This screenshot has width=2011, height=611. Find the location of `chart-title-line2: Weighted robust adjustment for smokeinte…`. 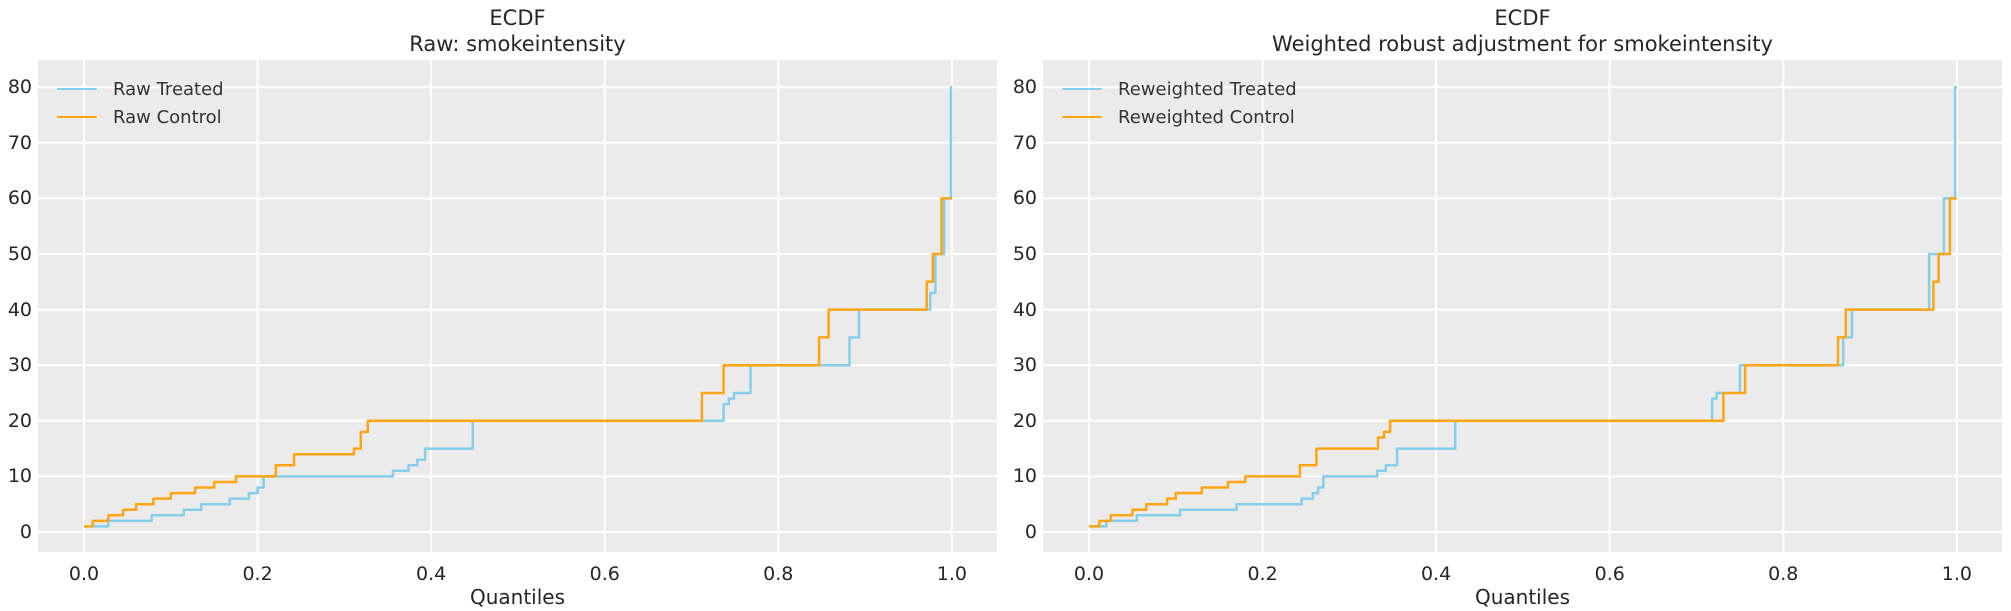

chart-title-line2: Weighted robust adjustment for smokeinte… is located at coordinates (1522, 44).